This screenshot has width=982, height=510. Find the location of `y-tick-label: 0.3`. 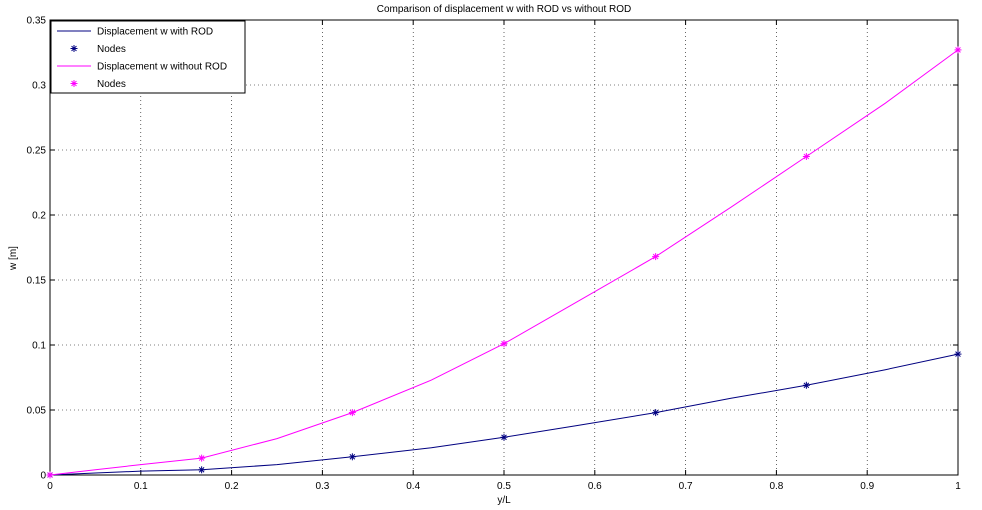

y-tick-label: 0.3 is located at coordinates (39, 86).